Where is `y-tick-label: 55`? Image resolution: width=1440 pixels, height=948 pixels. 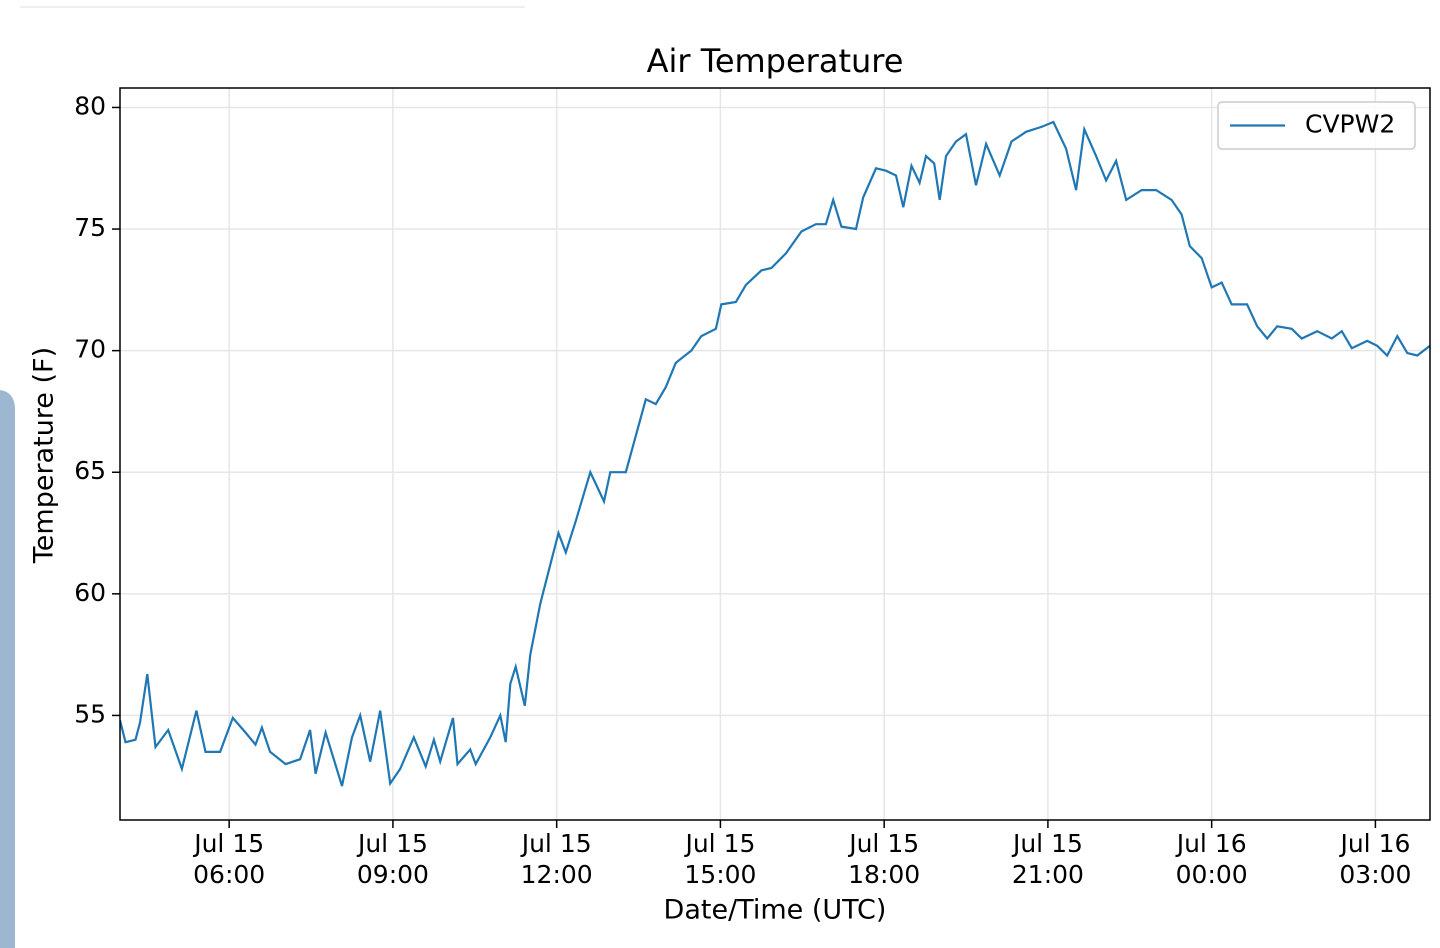
y-tick-label: 55 is located at coordinates (90, 713).